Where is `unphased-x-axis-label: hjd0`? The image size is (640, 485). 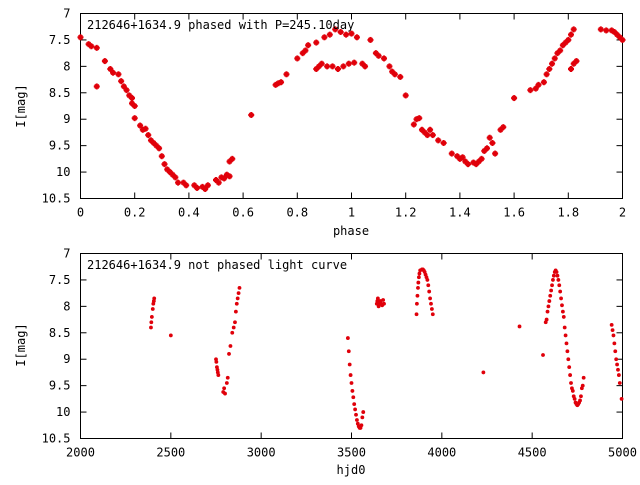 unphased-x-axis-label: hjd0 is located at coordinates (351, 470).